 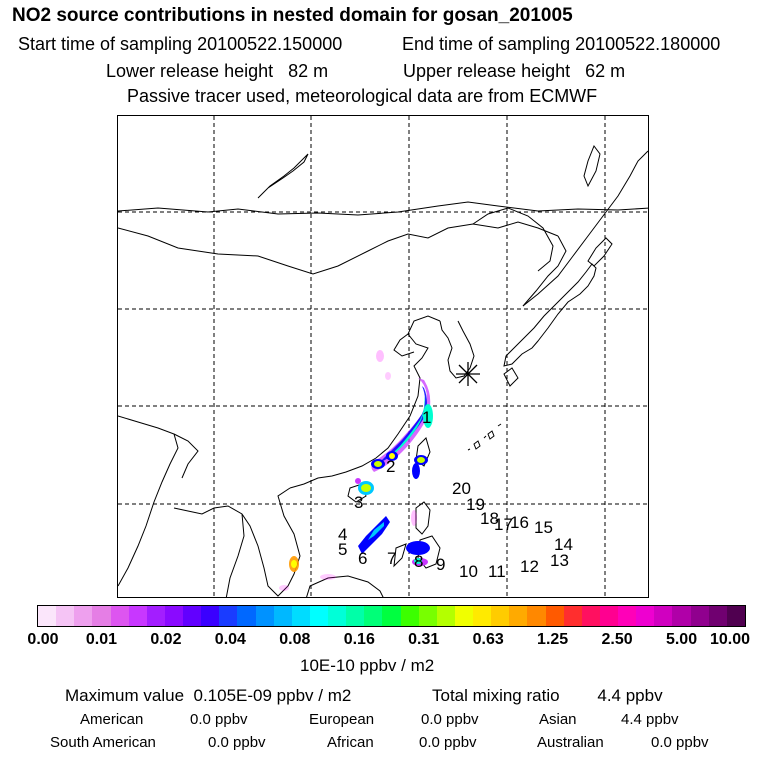 I want to click on continent-african-label: African, so click(x=350, y=742).